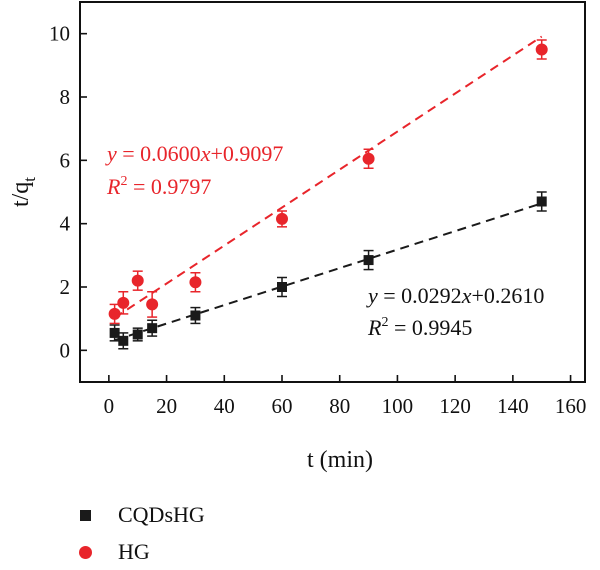 Image resolution: width=600 pixels, height=570 pixels. I want to click on x-tick-label: 80, so click(339, 406).